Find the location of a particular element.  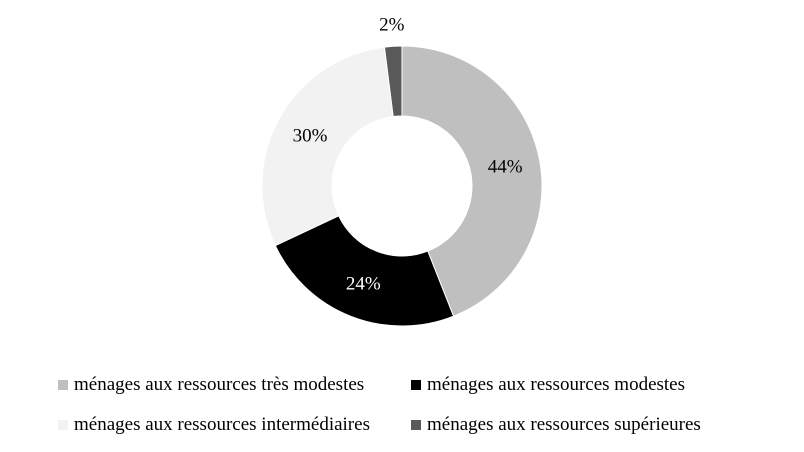

legend-item-superieures: ménages aux ressources supérieures is located at coordinates (556, 425).